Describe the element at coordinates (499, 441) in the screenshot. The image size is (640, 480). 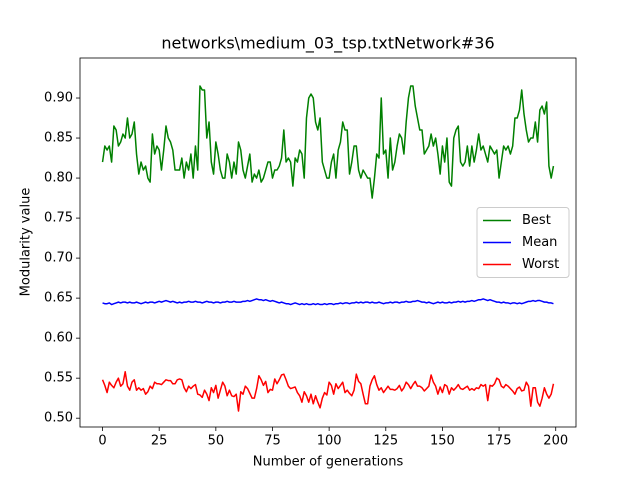
I see `x-tick-label: 175` at that location.